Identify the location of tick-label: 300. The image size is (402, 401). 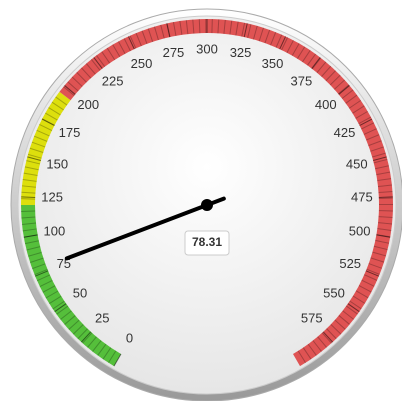
(207, 48).